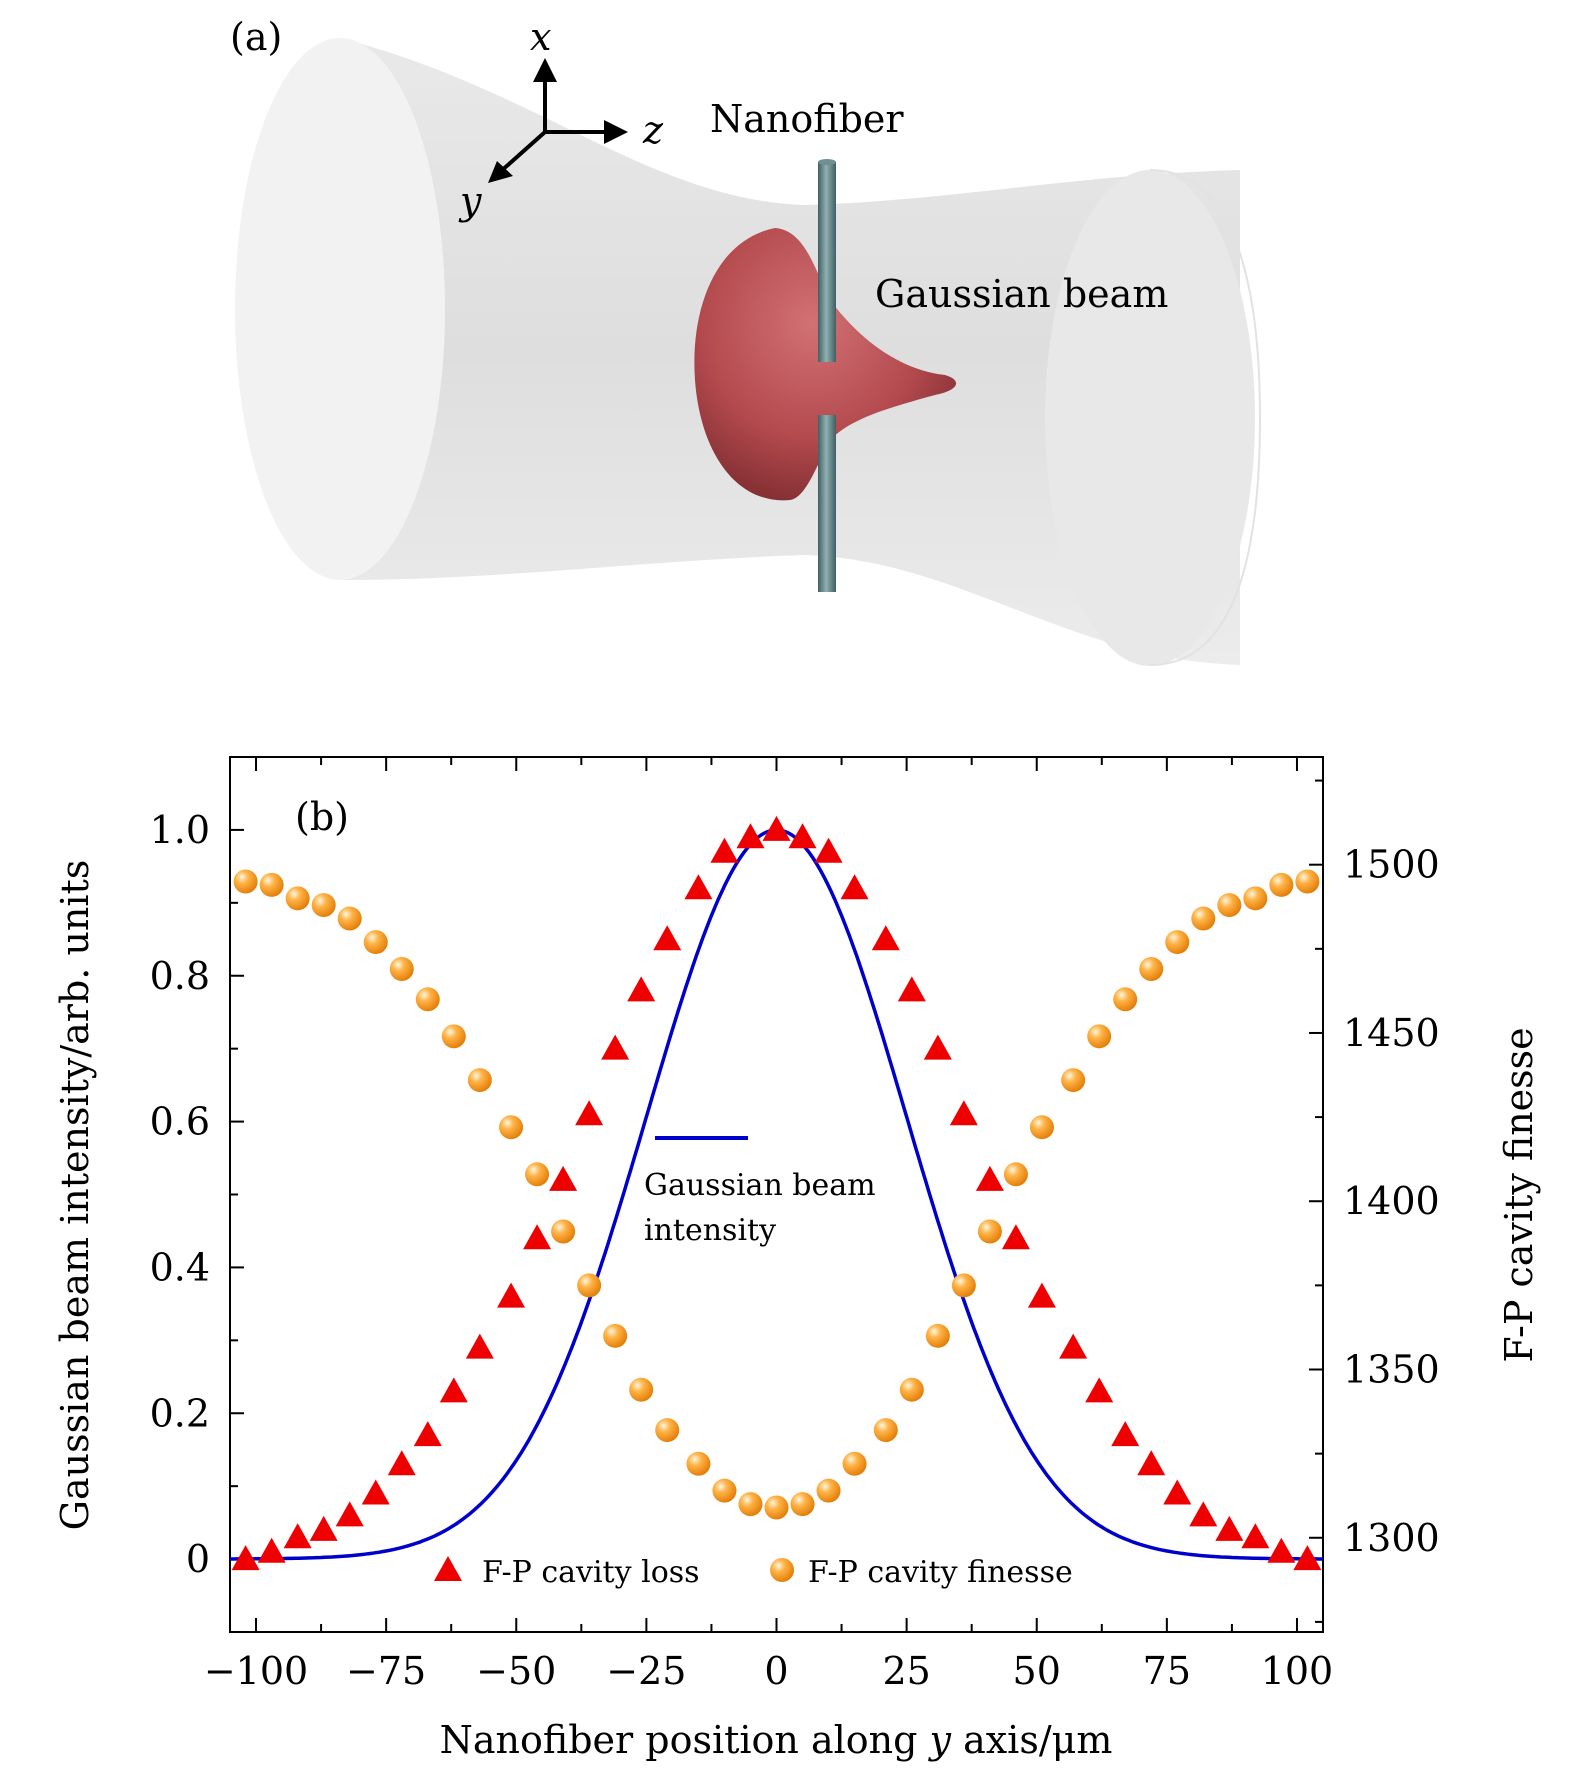  Describe the element at coordinates (776, 1740) in the screenshot. I see `x-axis-title: Nanofiber position along y axis/μm` at that location.